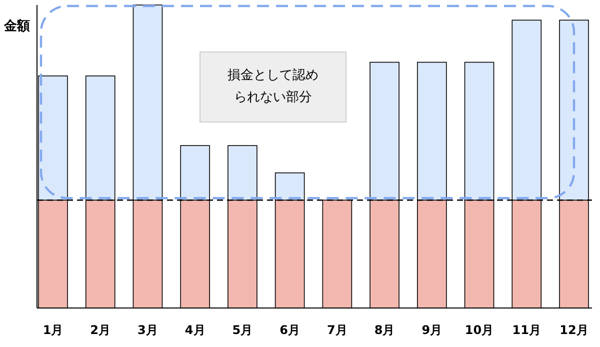  What do you see at coordinates (526, 330) in the screenshot?
I see `x-tick-label: 11月` at bounding box center [526, 330].